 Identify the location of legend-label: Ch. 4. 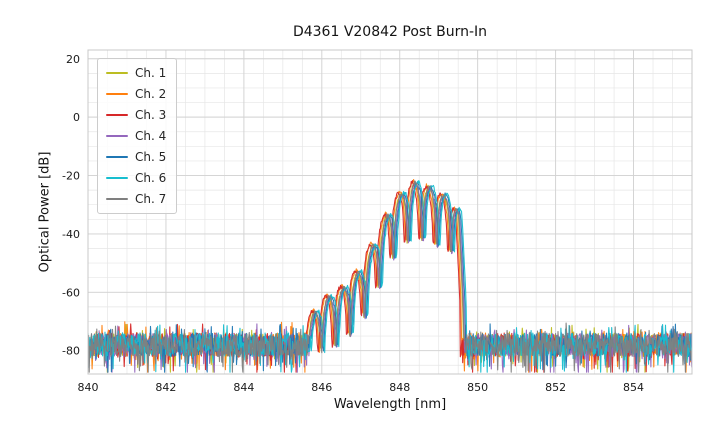
(151, 136).